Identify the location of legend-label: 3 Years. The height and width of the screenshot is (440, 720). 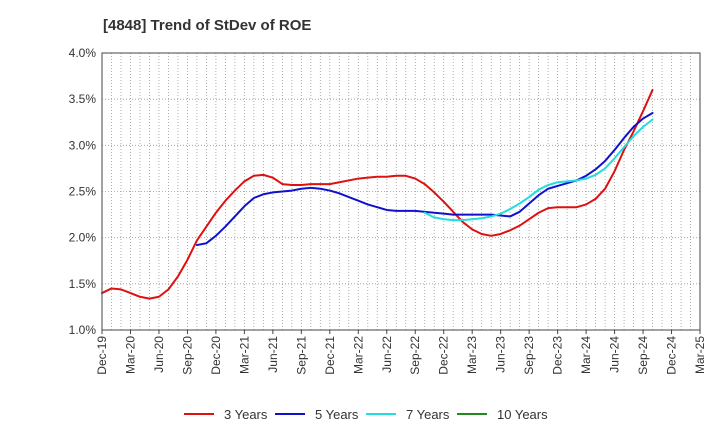
(246, 414).